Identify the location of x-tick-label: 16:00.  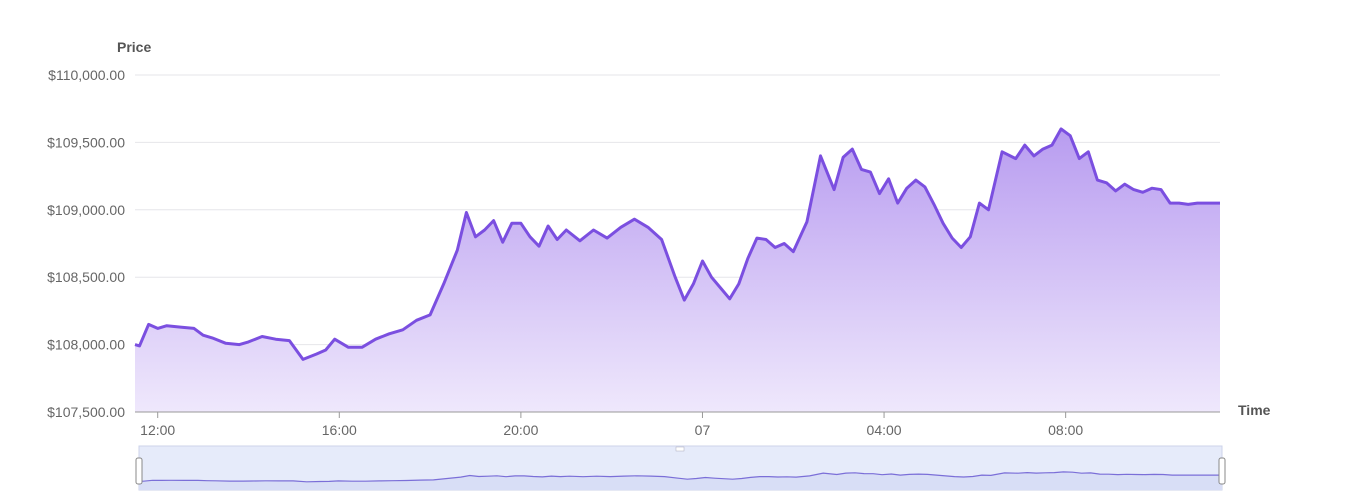
(339, 430).